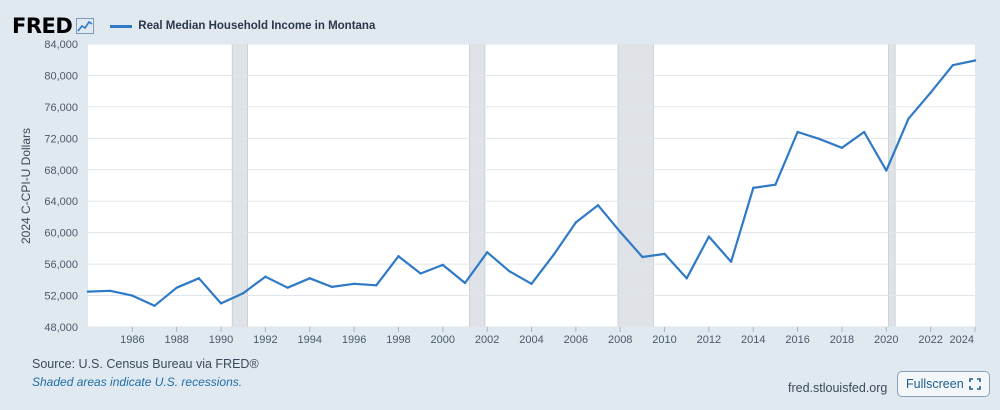  Describe the element at coordinates (176, 340) in the screenshot. I see `x-tick-label: 1988` at that location.